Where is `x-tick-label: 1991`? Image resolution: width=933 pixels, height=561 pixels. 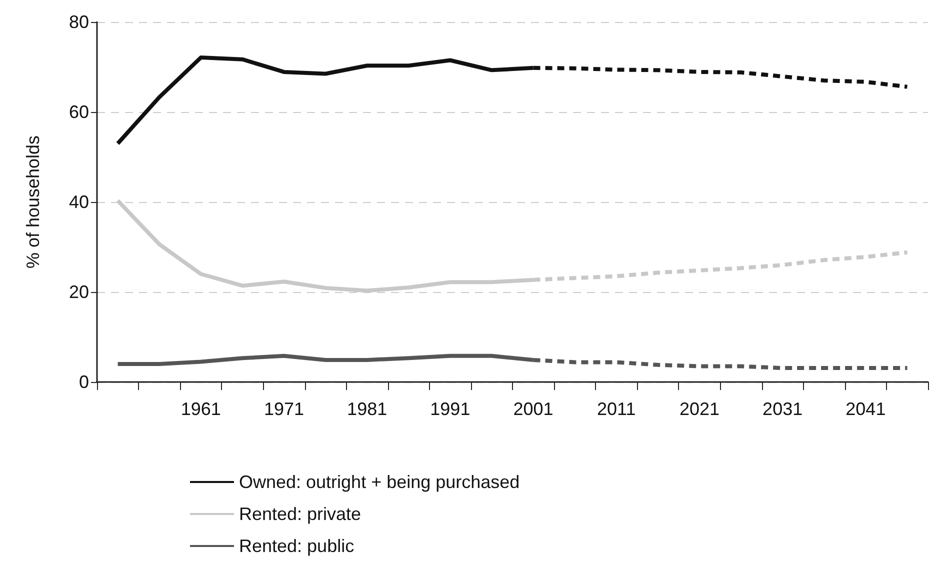 x-tick-label: 1991 is located at coordinates (450, 409).